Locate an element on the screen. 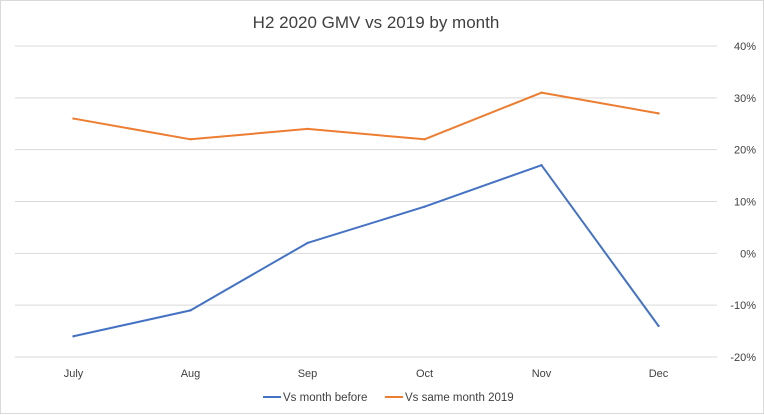  x-tick-label: Dec is located at coordinates (659, 374).